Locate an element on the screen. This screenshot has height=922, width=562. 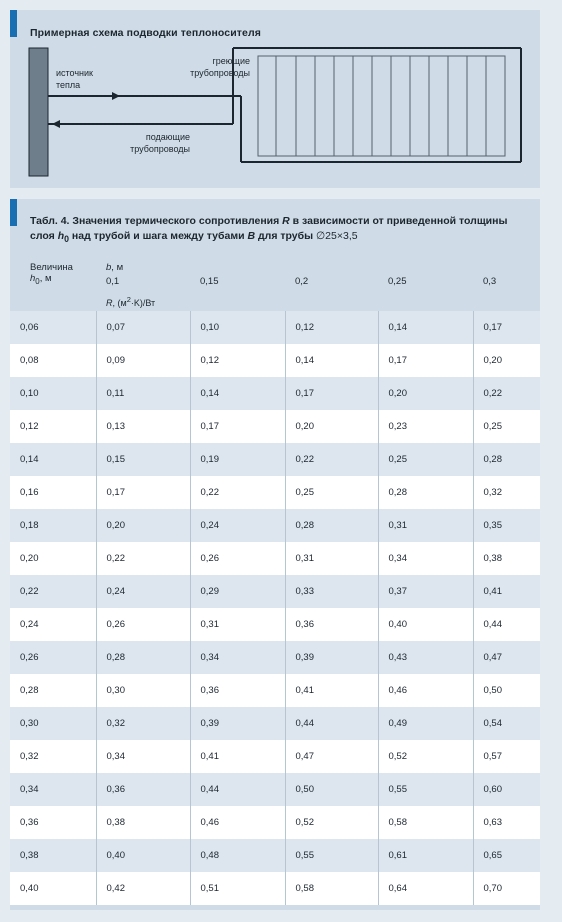
h0-cell: 0,32 is located at coordinates (53, 756).